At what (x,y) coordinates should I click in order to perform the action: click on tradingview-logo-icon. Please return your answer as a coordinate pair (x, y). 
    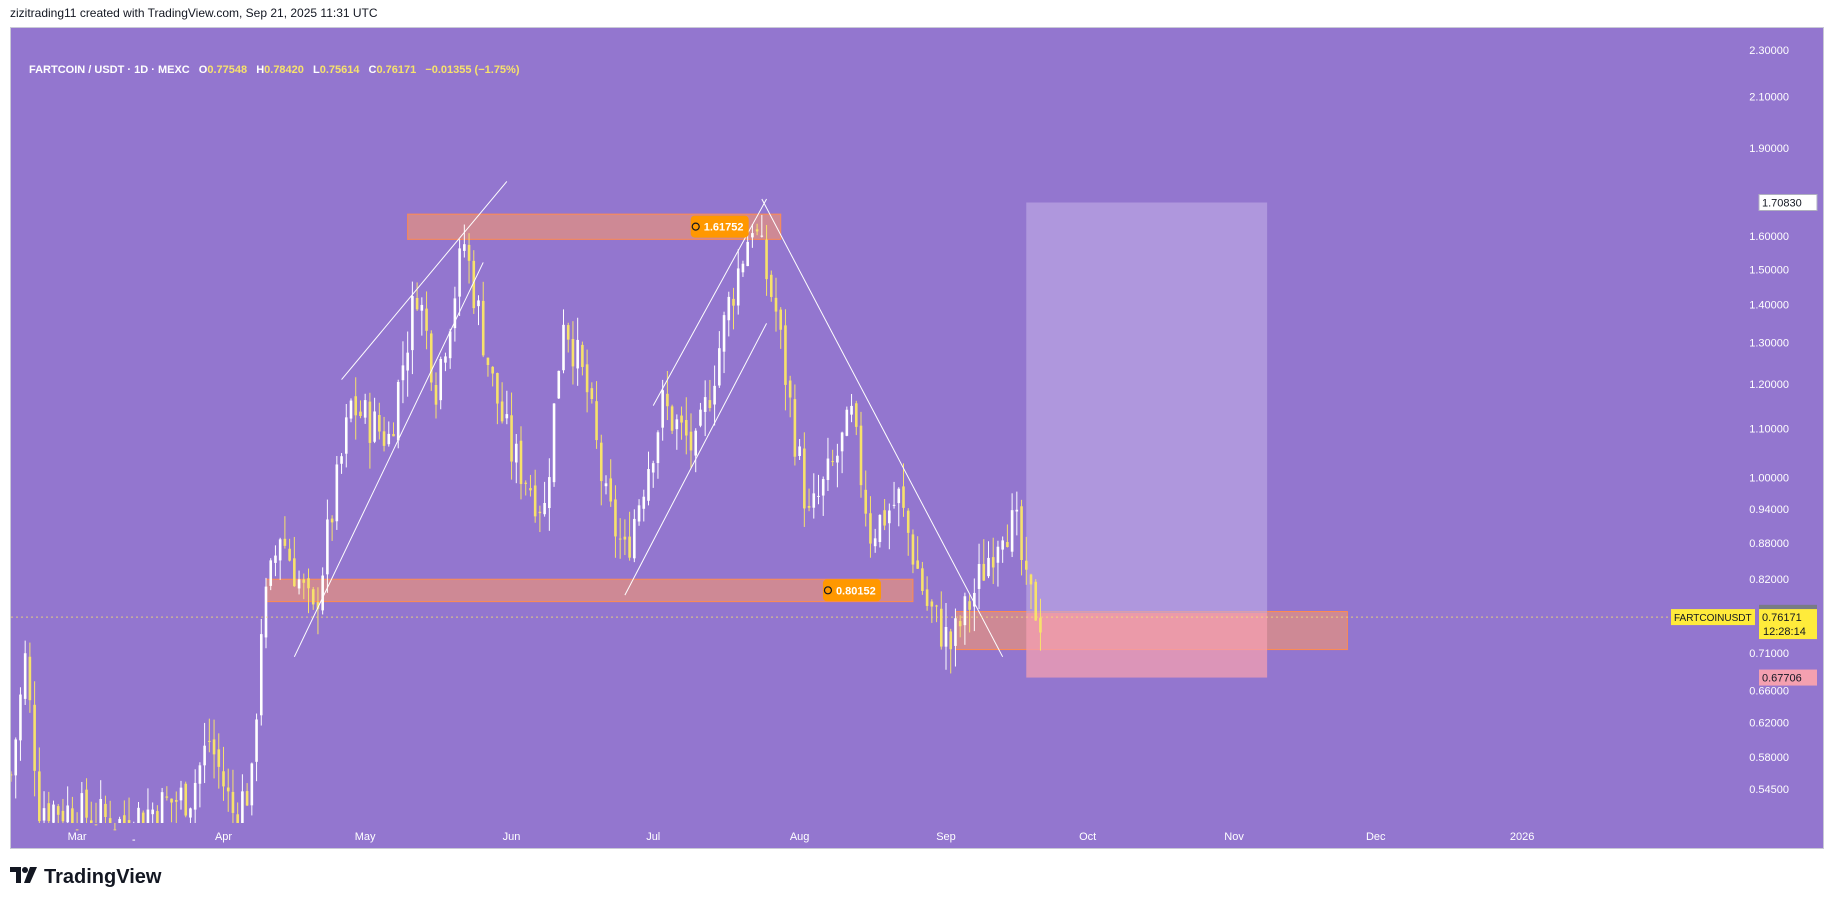
    Looking at the image, I should click on (24, 877).